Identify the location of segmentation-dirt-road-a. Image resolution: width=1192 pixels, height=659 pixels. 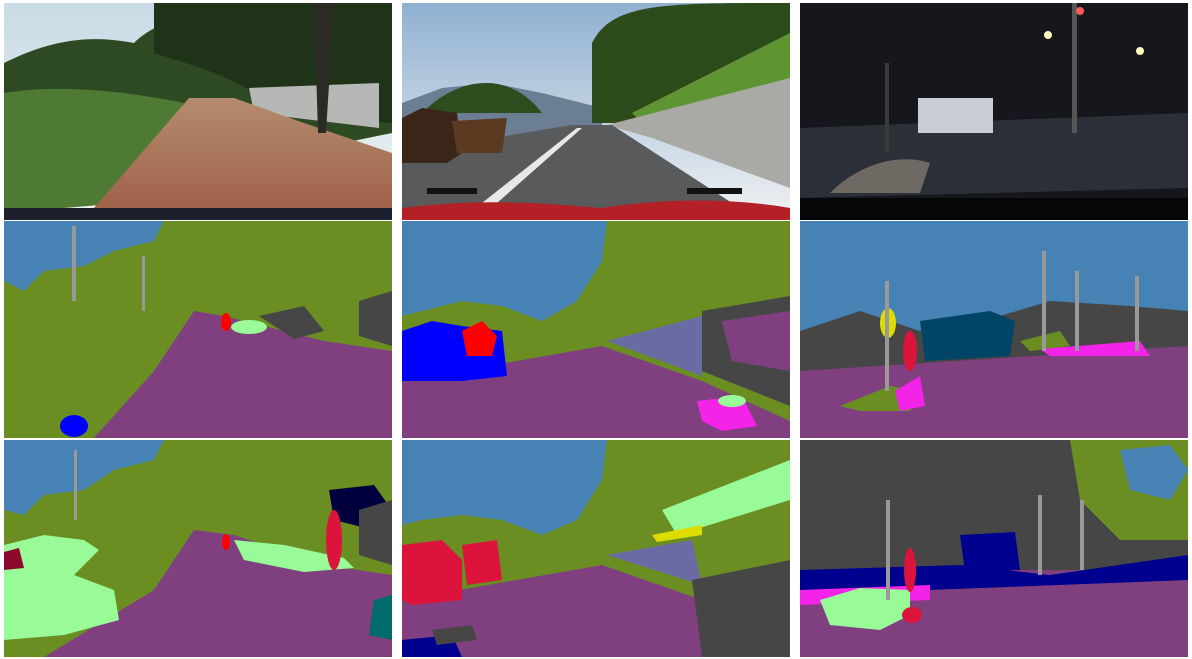
(198, 329).